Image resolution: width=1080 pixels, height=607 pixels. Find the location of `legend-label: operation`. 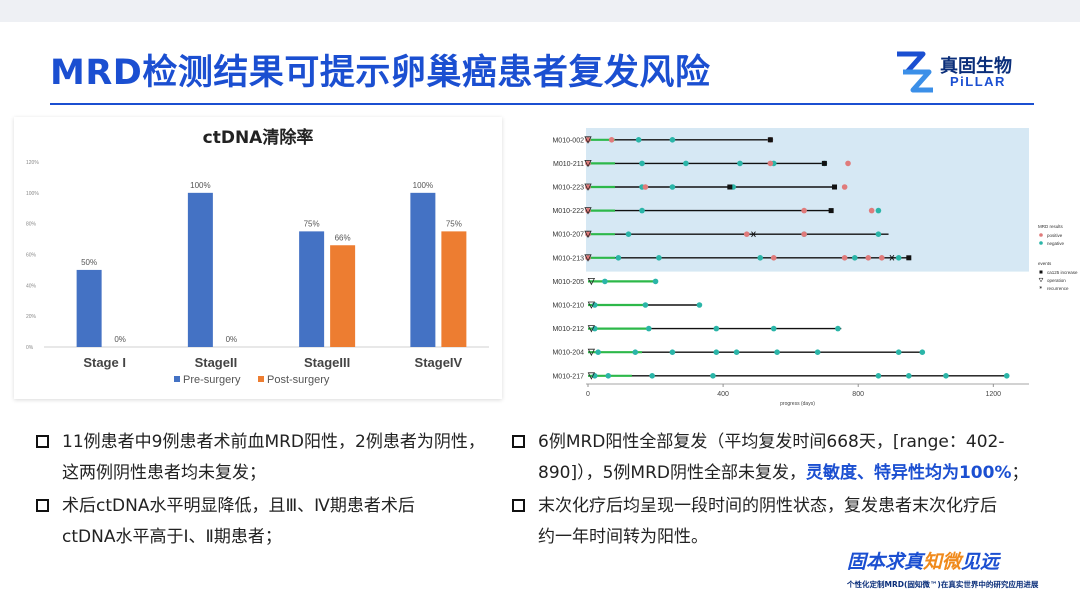

legend-label: operation is located at coordinates (1056, 280).